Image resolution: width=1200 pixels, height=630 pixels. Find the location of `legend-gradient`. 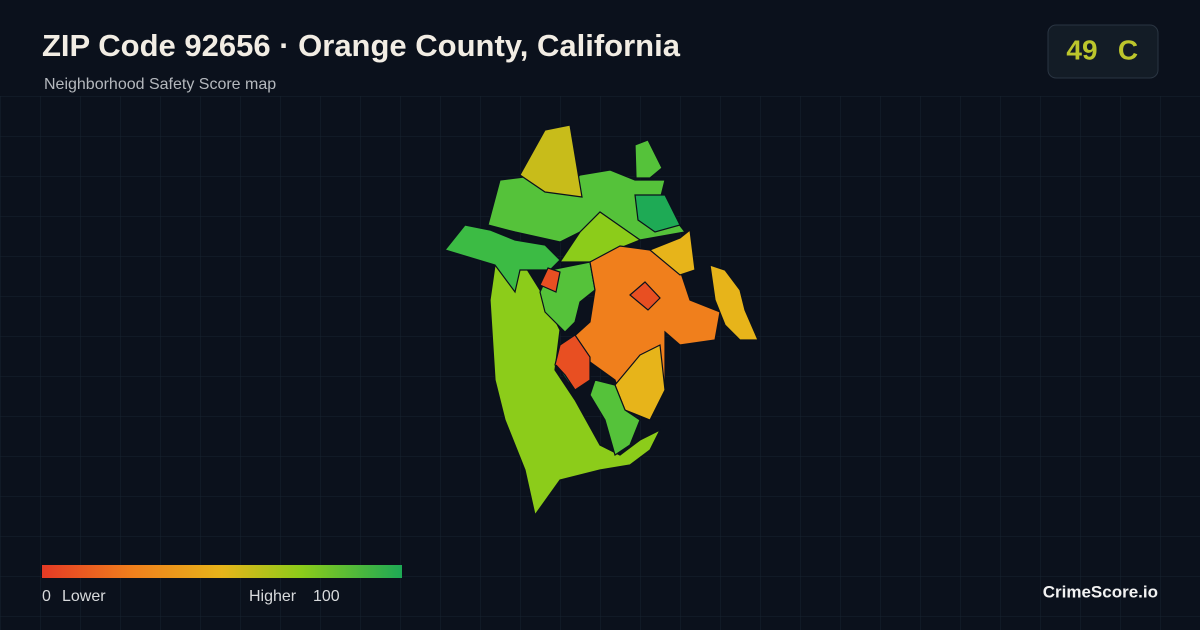

legend-gradient is located at coordinates (222, 571).